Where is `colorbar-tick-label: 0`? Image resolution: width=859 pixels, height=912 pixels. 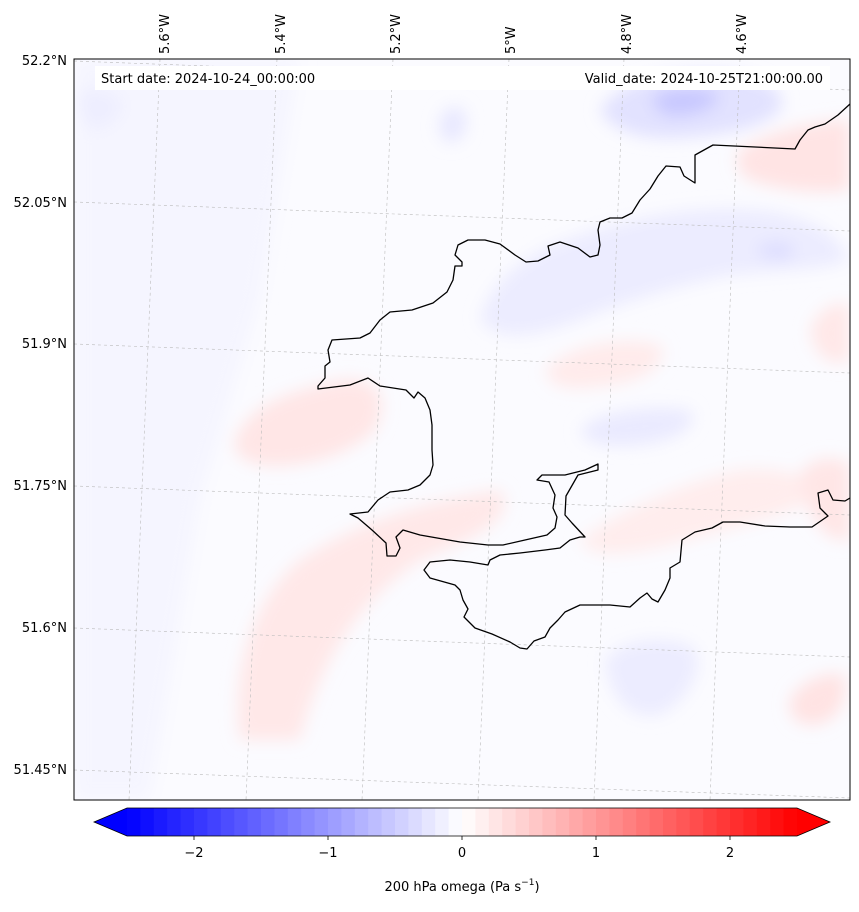 colorbar-tick-label: 0 is located at coordinates (462, 853).